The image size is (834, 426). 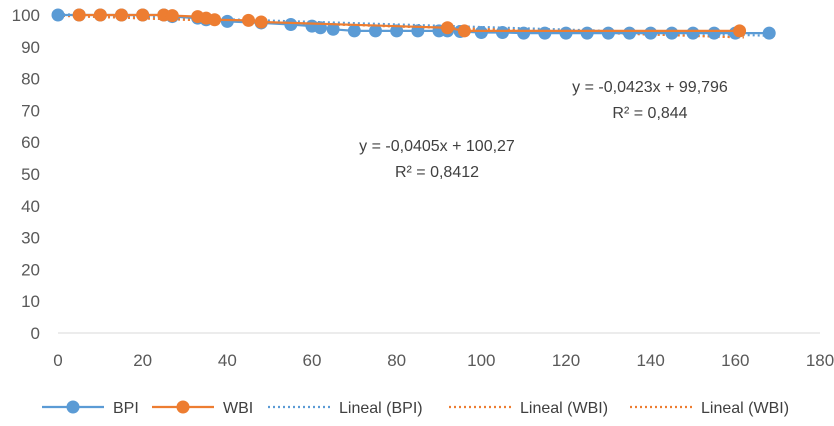 What do you see at coordinates (650, 360) in the screenshot?
I see `x-tick-label: 140` at bounding box center [650, 360].